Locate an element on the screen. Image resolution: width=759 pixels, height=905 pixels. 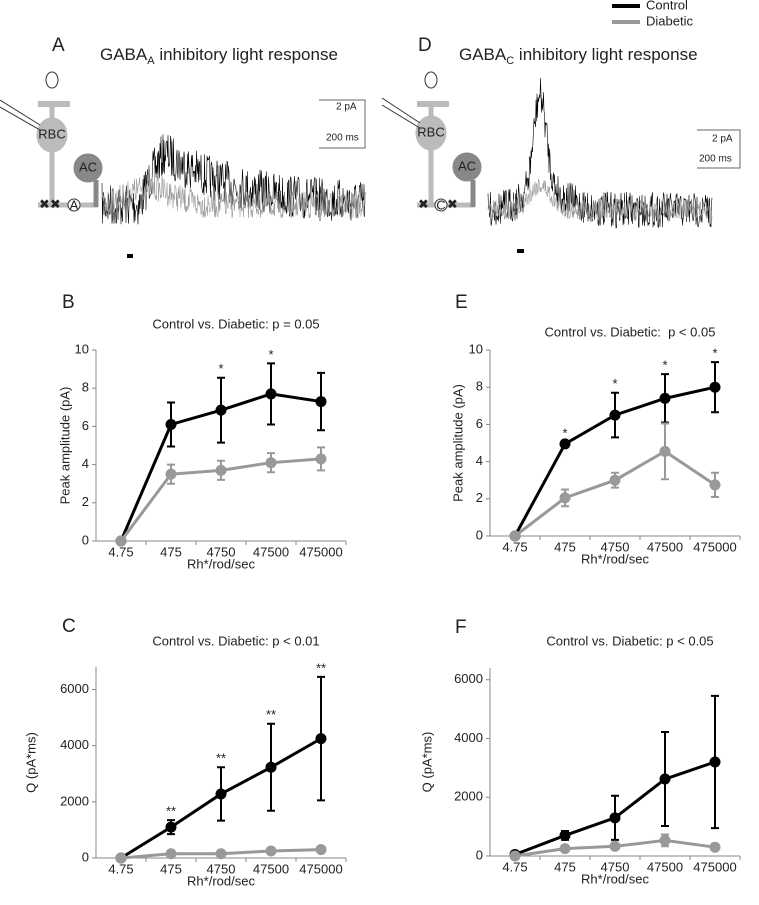
receptor-label: A is located at coordinates (74, 204).